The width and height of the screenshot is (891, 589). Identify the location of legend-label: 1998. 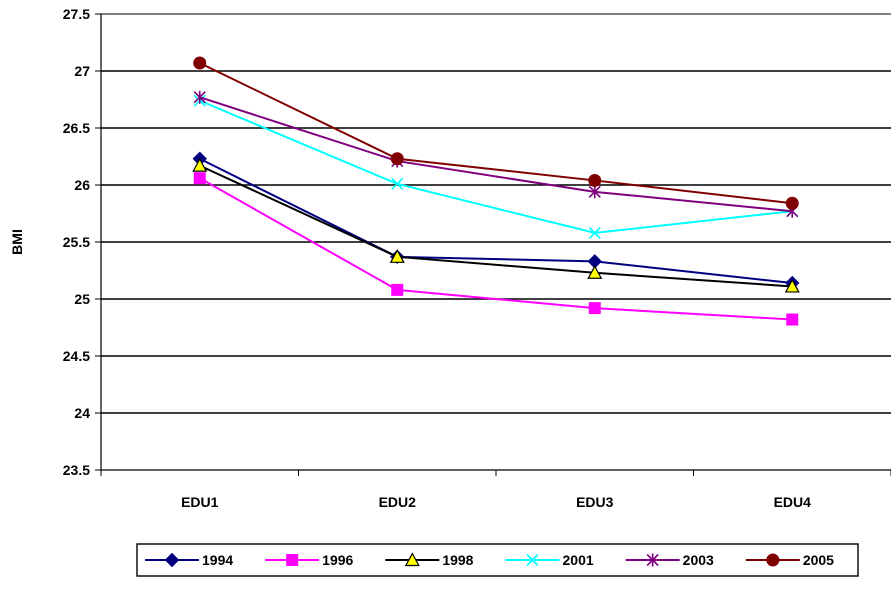
(457, 560).